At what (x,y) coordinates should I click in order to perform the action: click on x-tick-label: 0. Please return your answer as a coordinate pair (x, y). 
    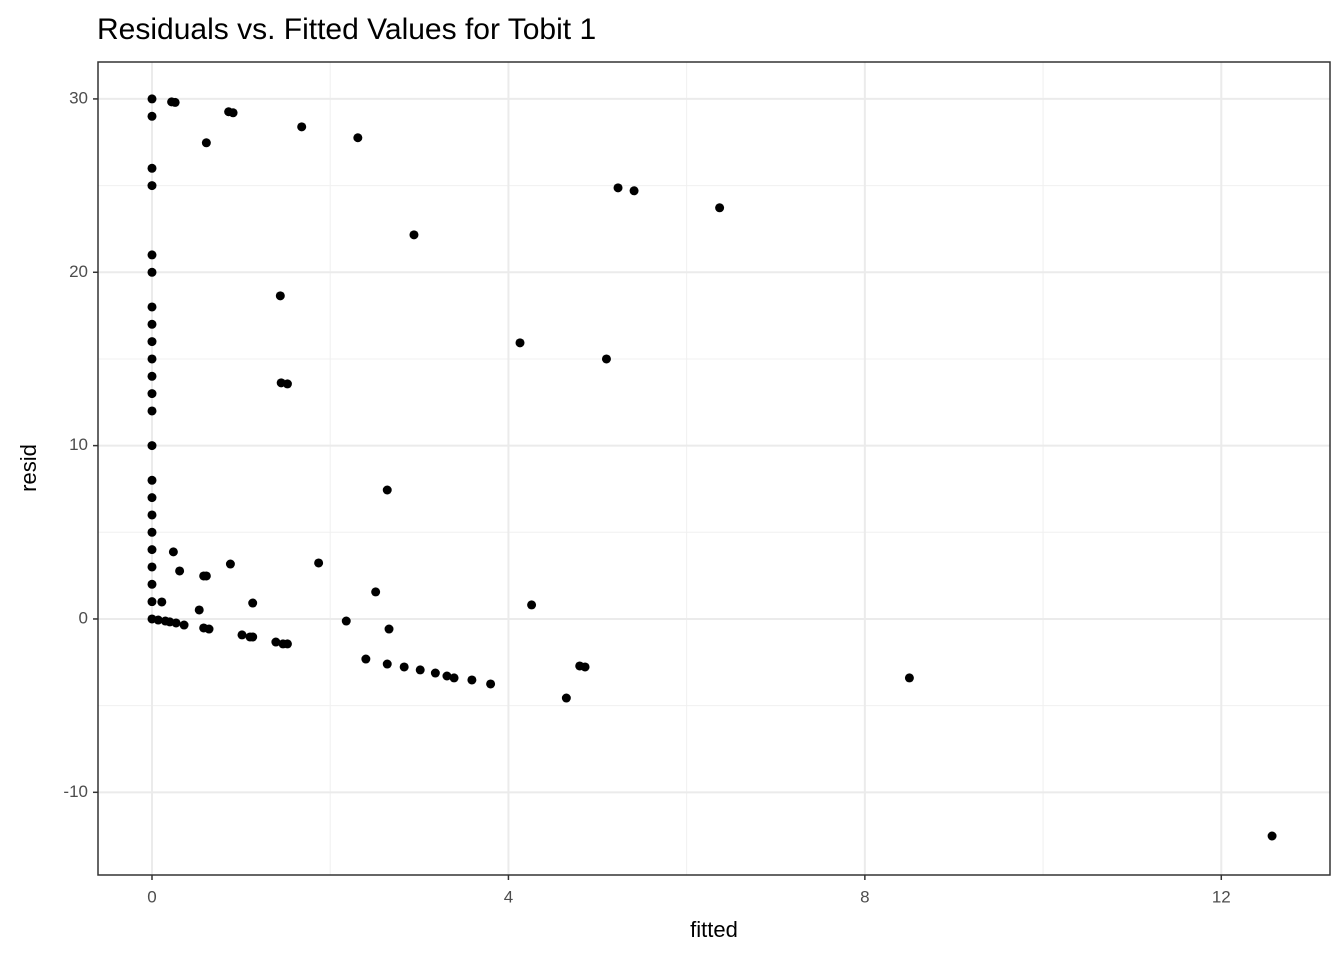
    Looking at the image, I should click on (151, 896).